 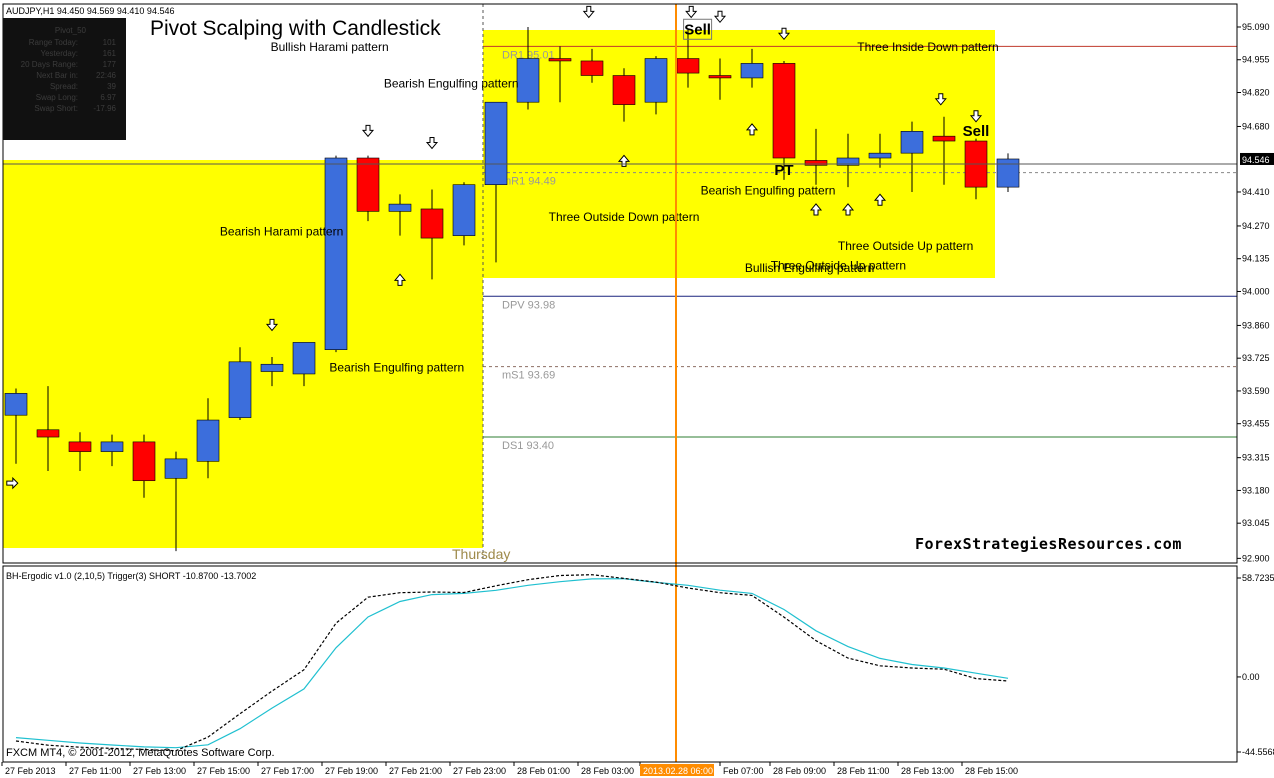 I want to click on indicator-axis: 58.7235 0.00 -44.5568, so click(x=1255, y=665).